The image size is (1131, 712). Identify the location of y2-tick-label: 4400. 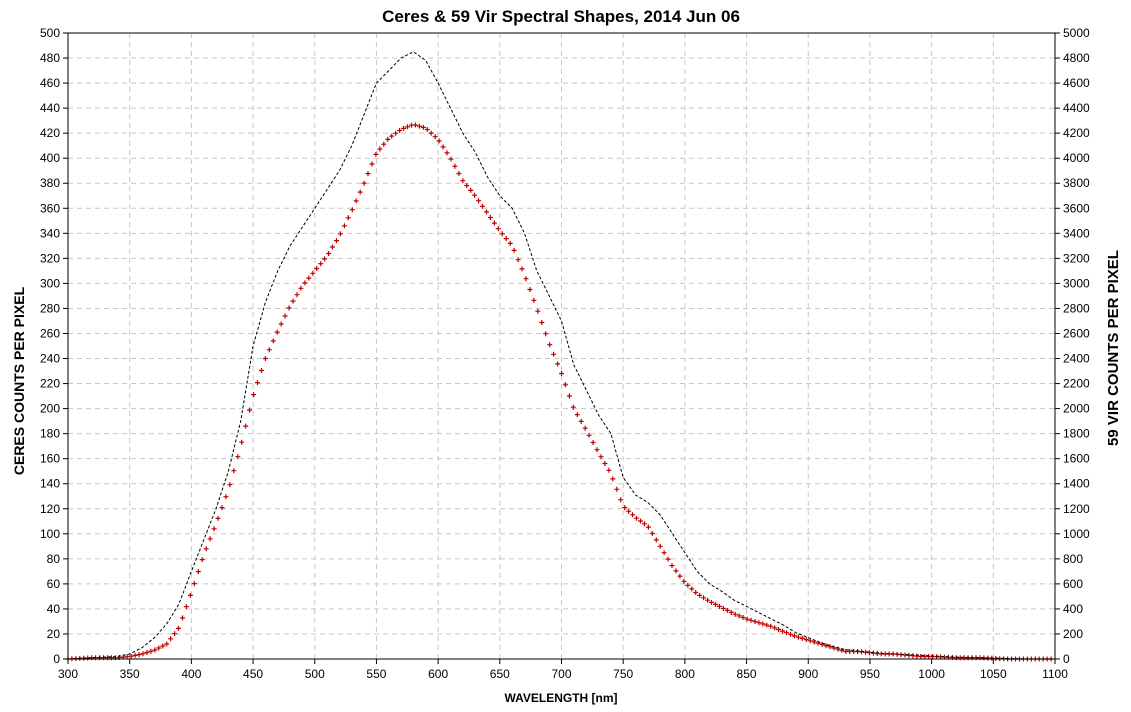
(1076, 108).